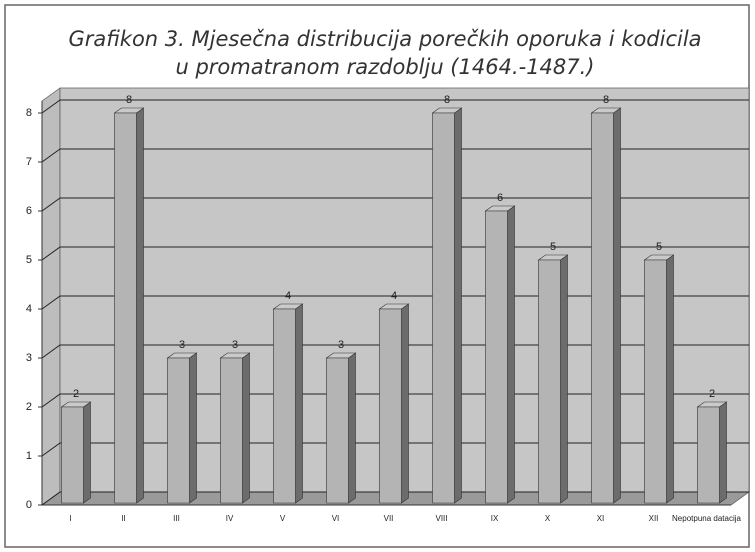  Describe the element at coordinates (601, 518) in the screenshot. I see `x-tick-label: XI` at that location.